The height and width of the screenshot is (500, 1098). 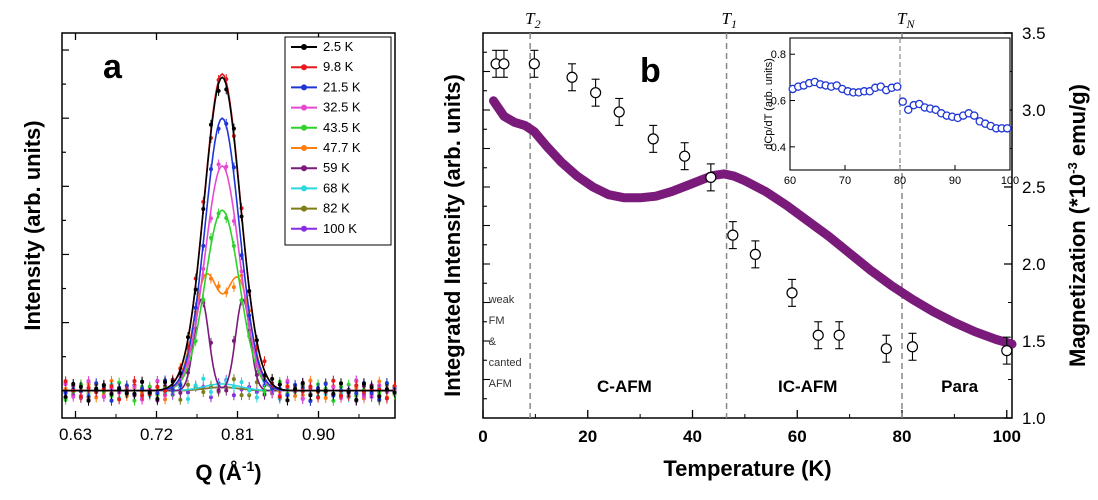 What do you see at coordinates (845, 181) in the screenshot?
I see `inset-x-tick-label: 70` at bounding box center [845, 181].